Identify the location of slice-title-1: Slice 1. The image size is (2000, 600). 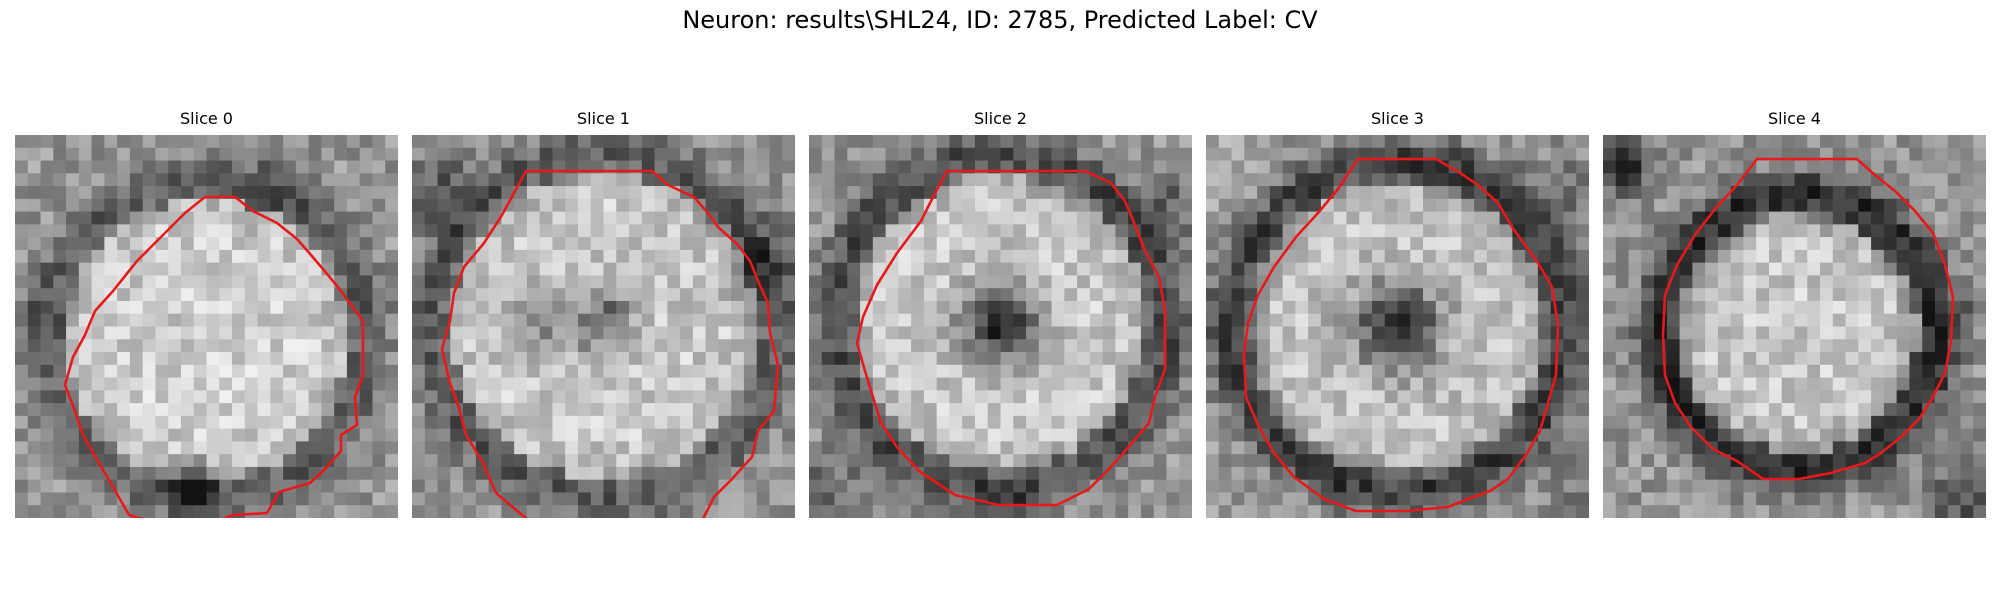
(603, 118).